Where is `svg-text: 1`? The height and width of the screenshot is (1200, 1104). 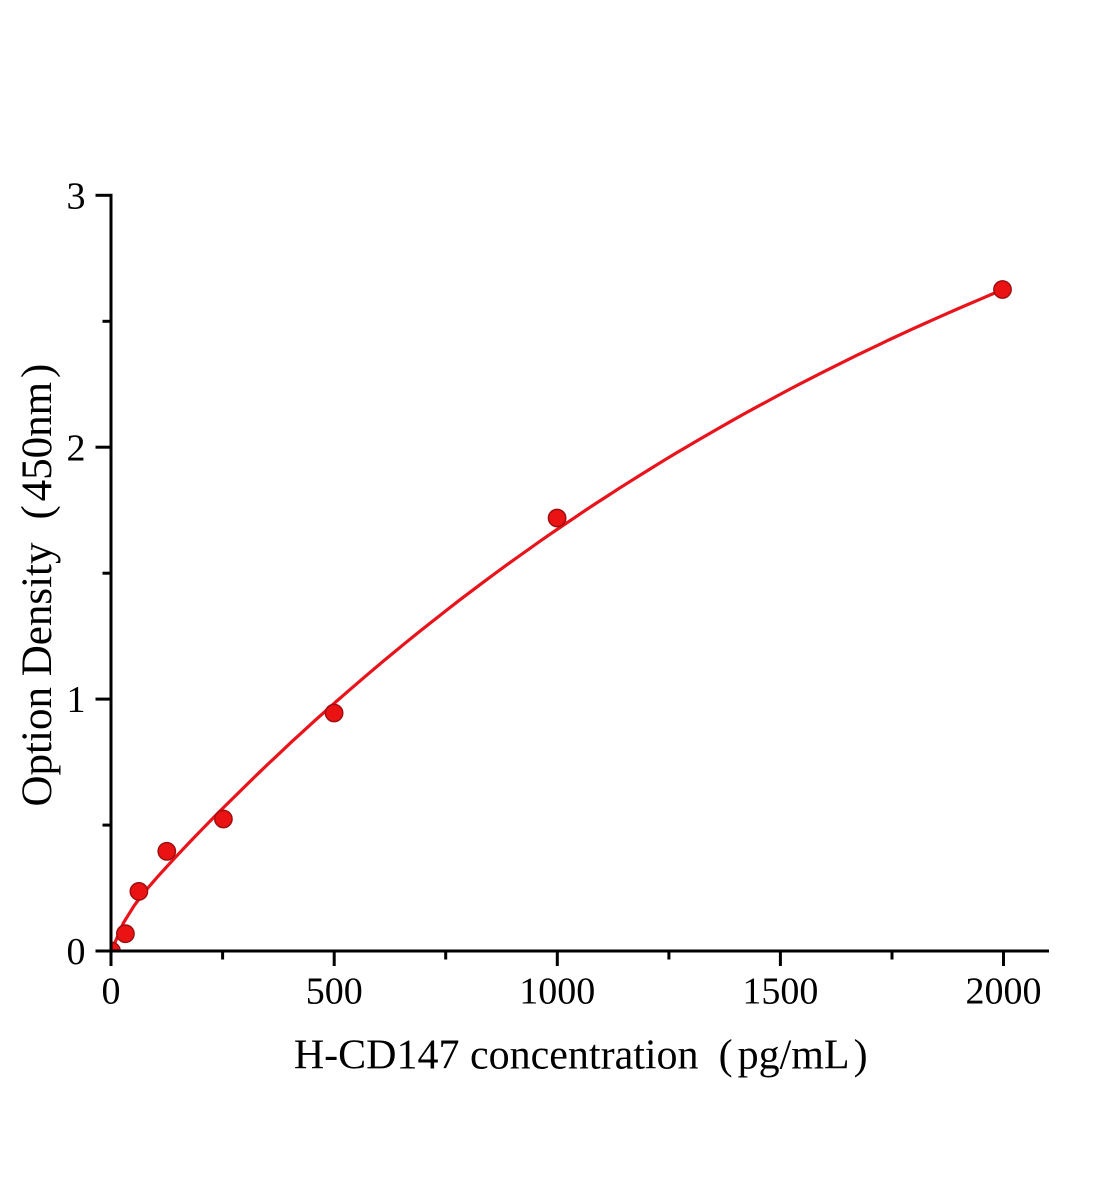 svg-text: 1 is located at coordinates (76, 700).